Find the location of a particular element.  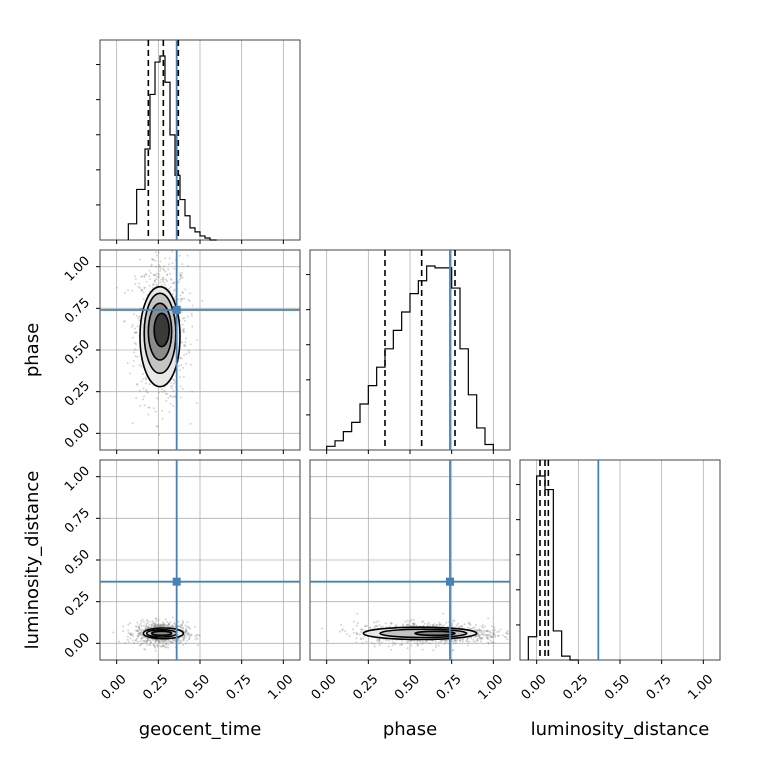

x-tick-label: 0.75 is located at coordinates (659, 687).